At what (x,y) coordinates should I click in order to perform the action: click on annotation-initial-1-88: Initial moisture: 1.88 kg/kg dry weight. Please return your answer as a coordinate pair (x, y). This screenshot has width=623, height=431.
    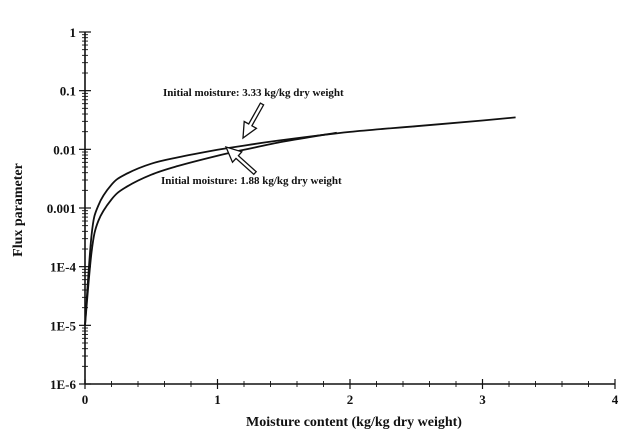
    Looking at the image, I should click on (251, 181).